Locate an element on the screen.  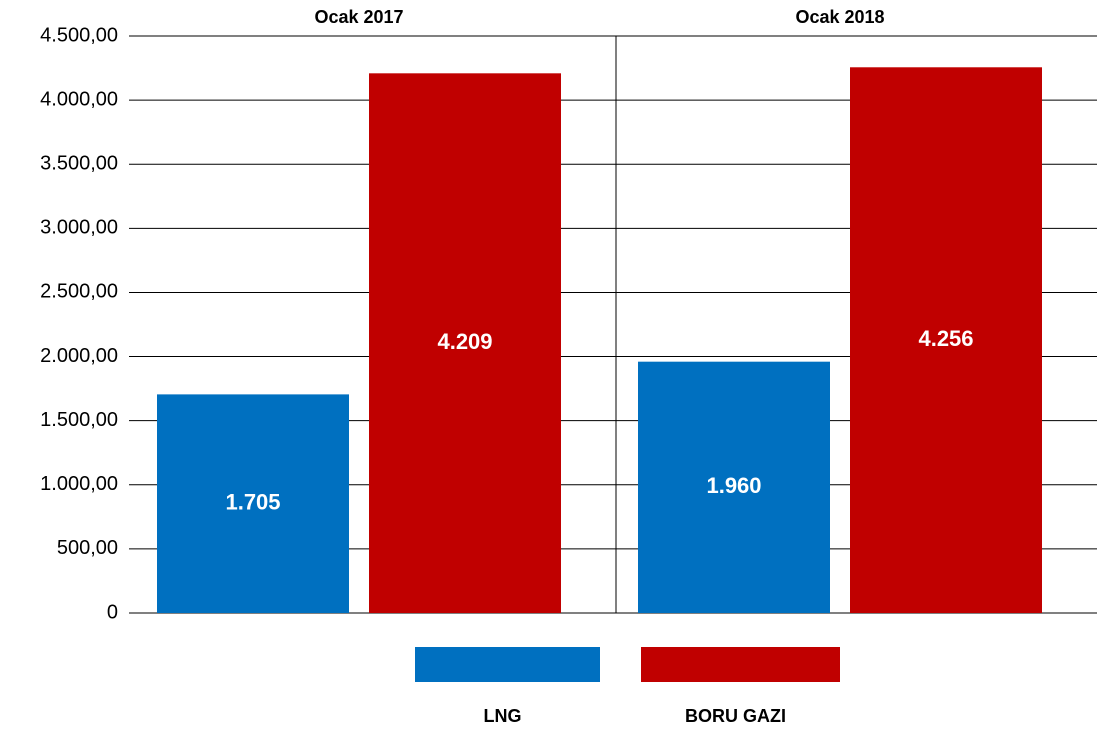
data-label: 4.256 is located at coordinates (945, 338).